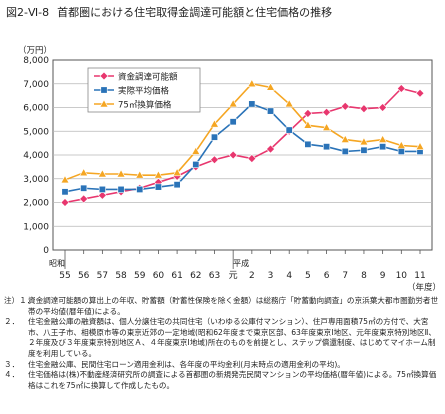  I want to click on y-tick-label: 7,000, so click(36, 85).